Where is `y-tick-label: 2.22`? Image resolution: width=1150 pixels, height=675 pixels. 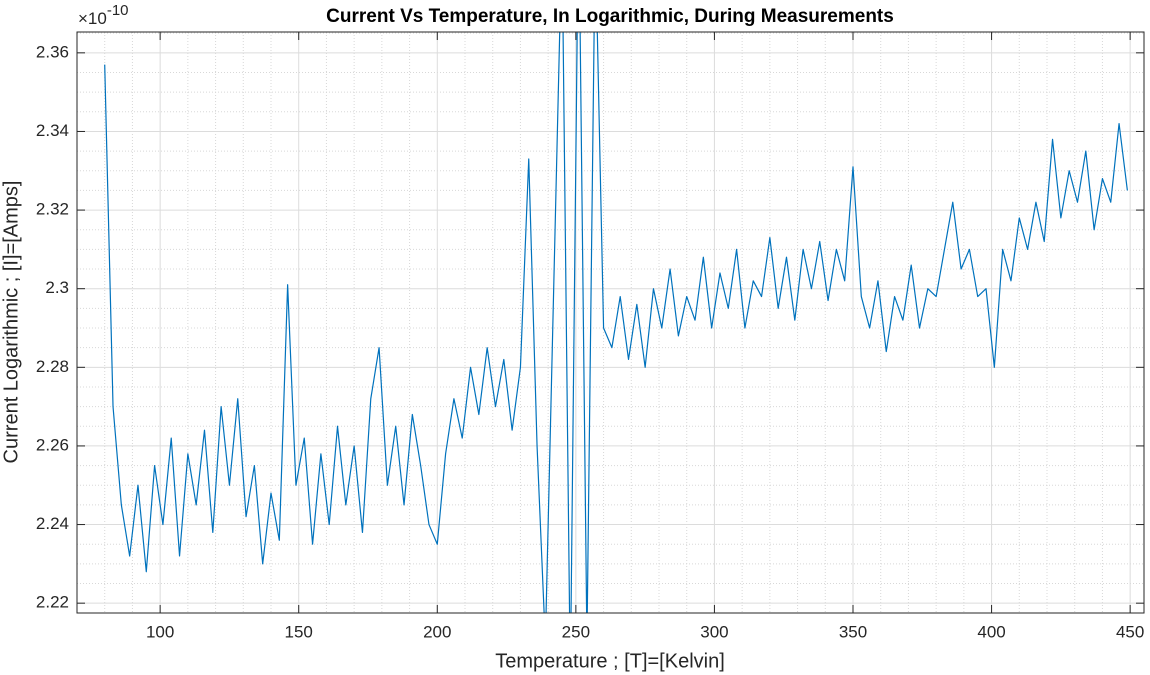
y-tick-label: 2.22 is located at coordinates (52, 602).